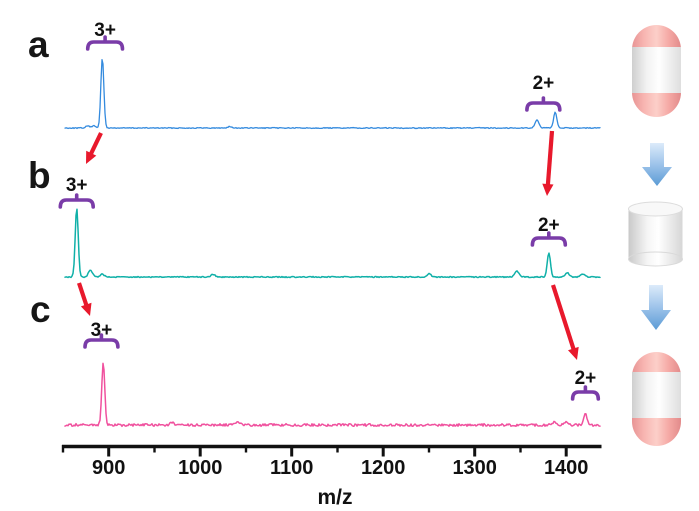 This screenshot has width=699, height=511. Describe the element at coordinates (76, 201) in the screenshot. I see `charge-bracket-b-3plus` at that location.